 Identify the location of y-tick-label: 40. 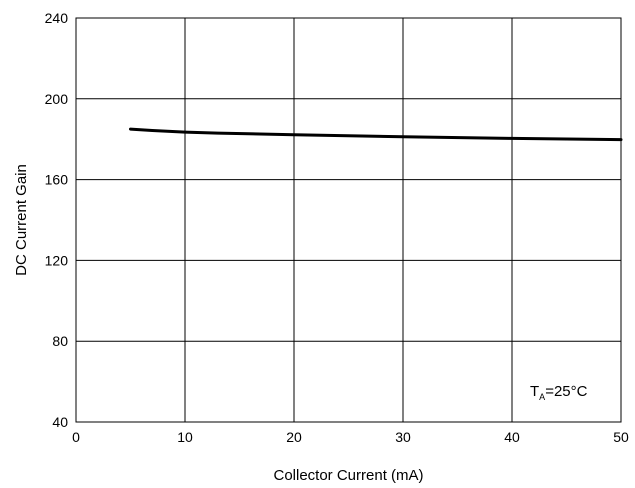
(60, 422).